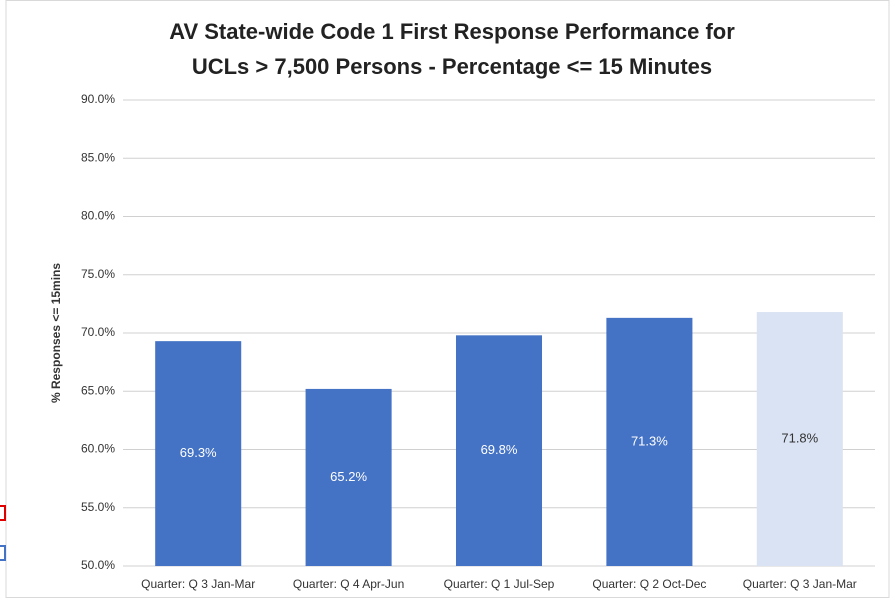  I want to click on data-label: 65.2%, so click(348, 476).